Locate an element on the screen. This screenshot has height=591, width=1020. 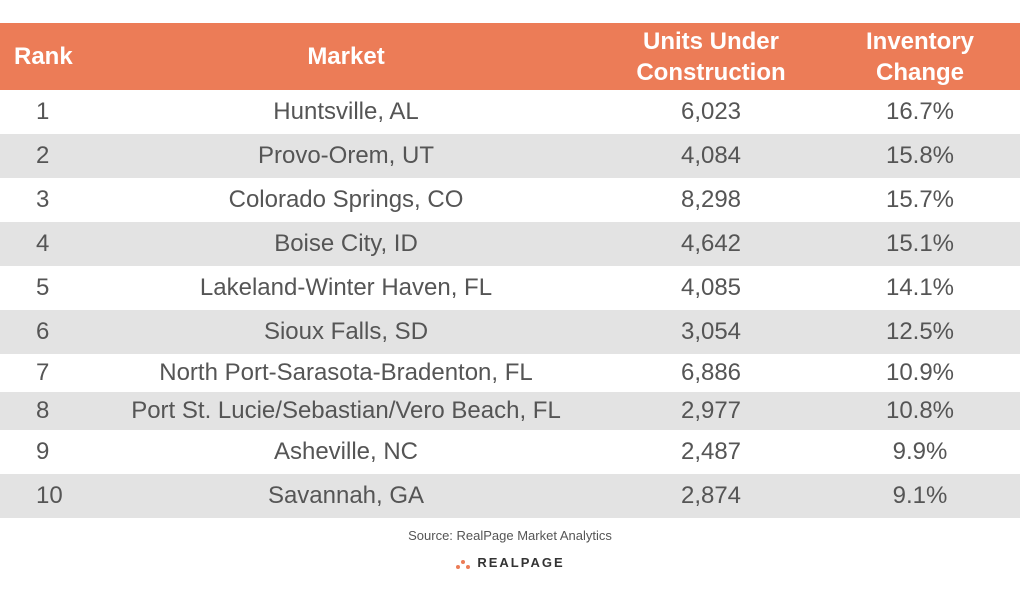
table-row: 10 Savannah, GA 2,874 9.1% is located at coordinates (510, 496).